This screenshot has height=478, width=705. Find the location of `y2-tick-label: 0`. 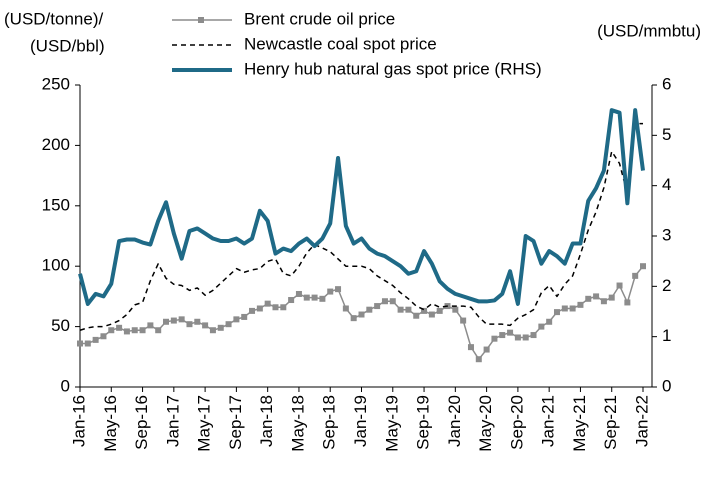

y2-tick-label: 0 is located at coordinates (666, 385).